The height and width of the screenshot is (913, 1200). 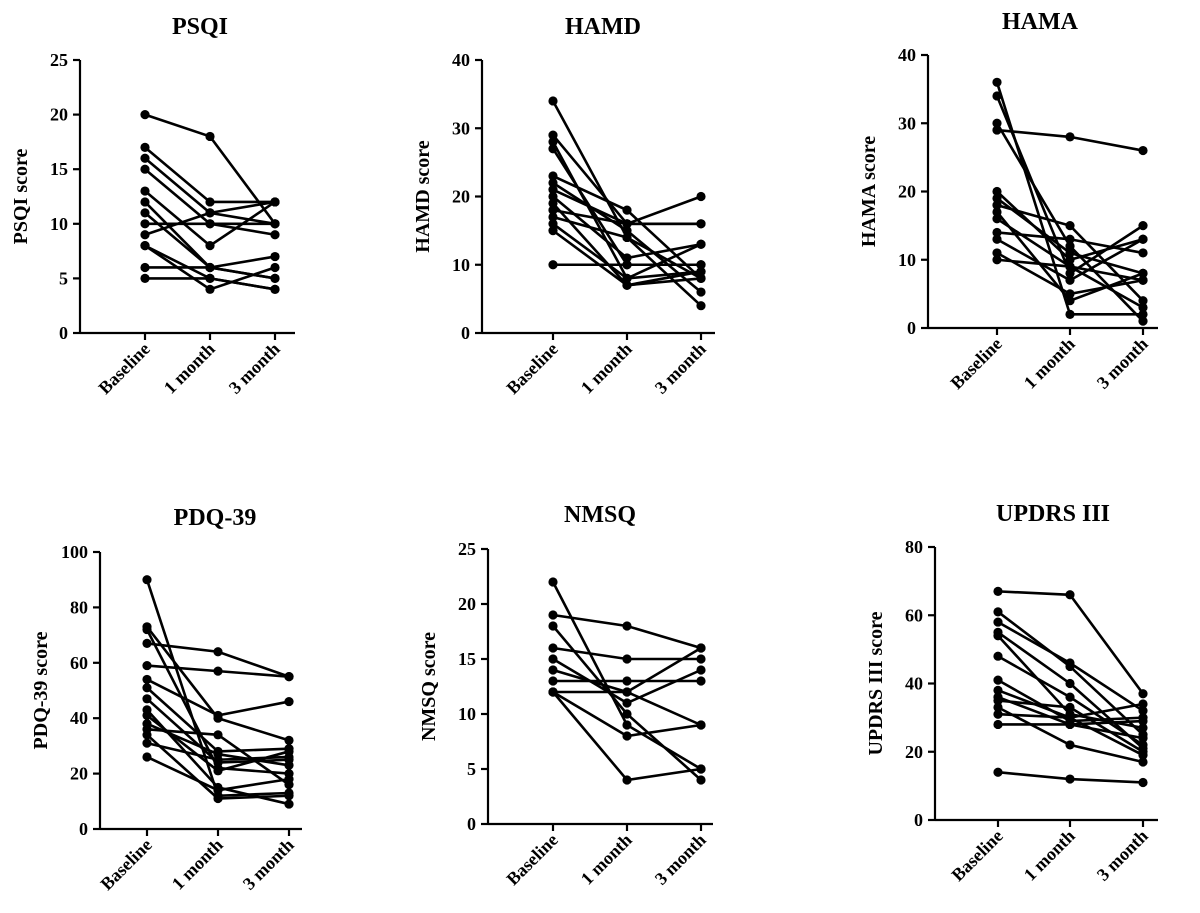 I want to click on y-tick-label: 15, so click(x=59, y=169).